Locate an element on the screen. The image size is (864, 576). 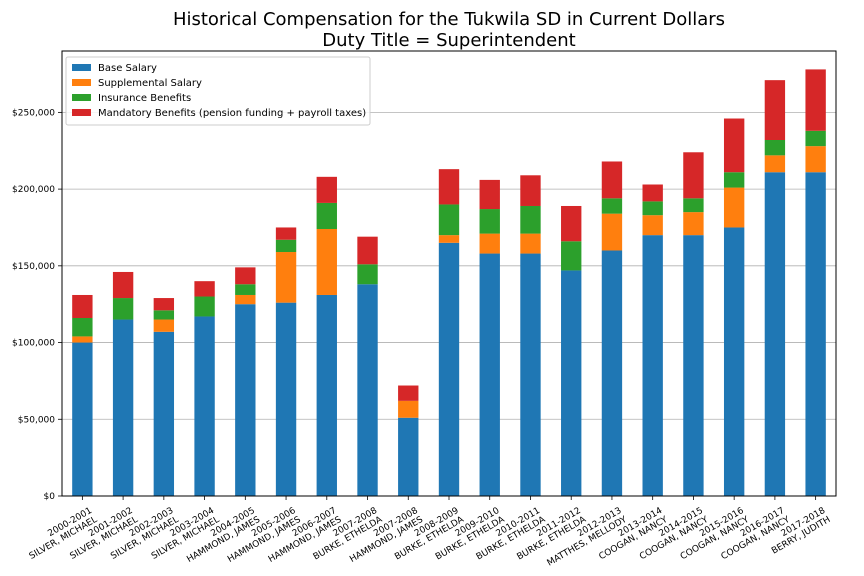
y-tick-label: $0 is located at coordinates (50, 497).